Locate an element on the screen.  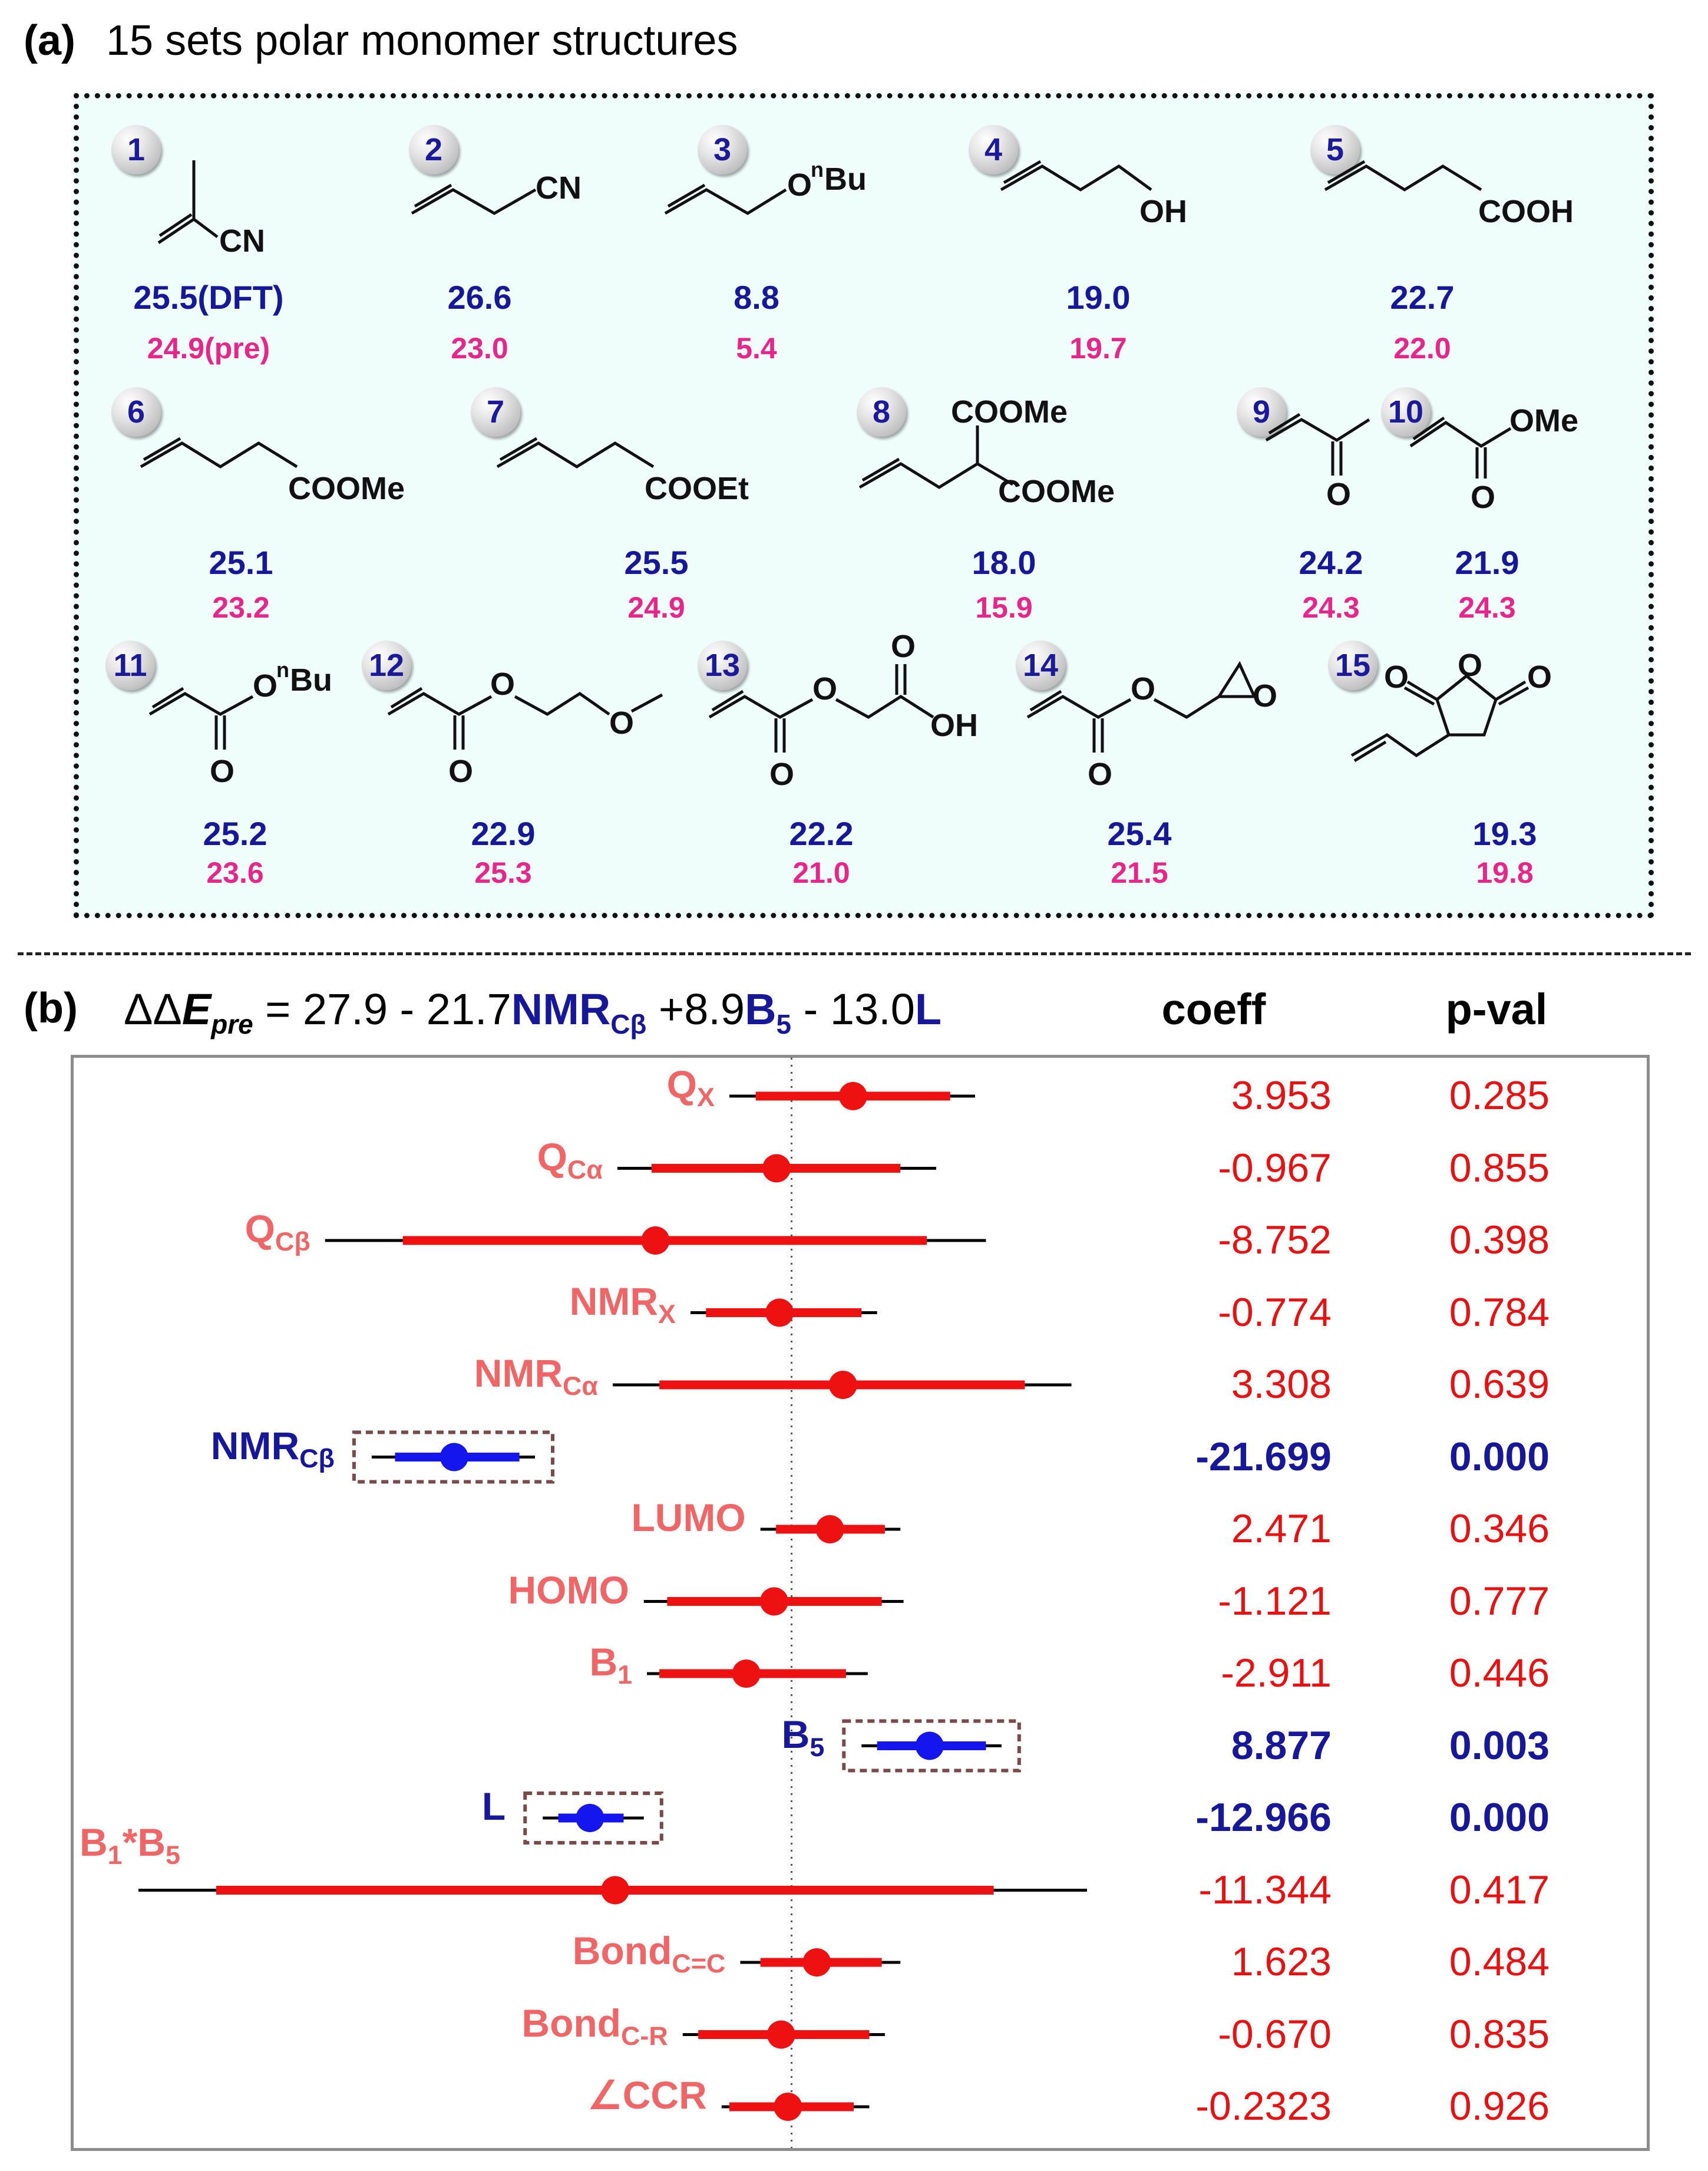
p-value: 0.784 is located at coordinates (1499, 1312).